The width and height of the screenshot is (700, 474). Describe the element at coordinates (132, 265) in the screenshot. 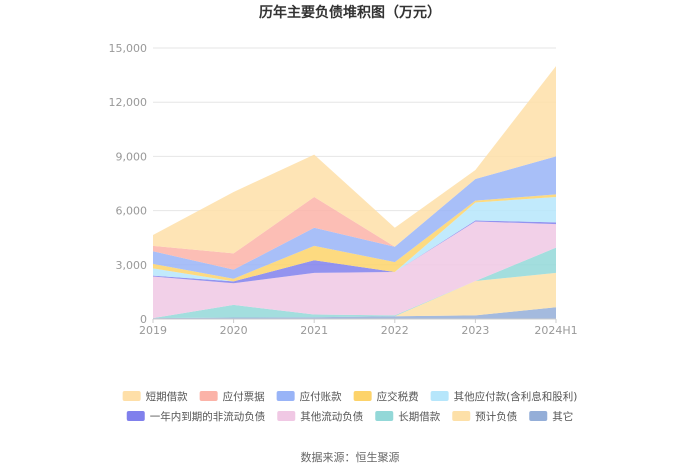

I see `y-tick-label: 3,000` at that location.